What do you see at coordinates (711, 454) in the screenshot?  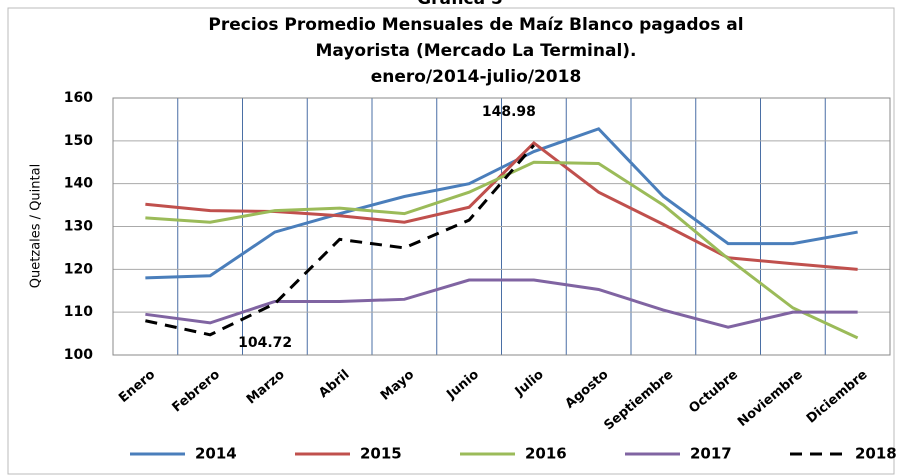 I see `legend-label: 2017` at bounding box center [711, 454].